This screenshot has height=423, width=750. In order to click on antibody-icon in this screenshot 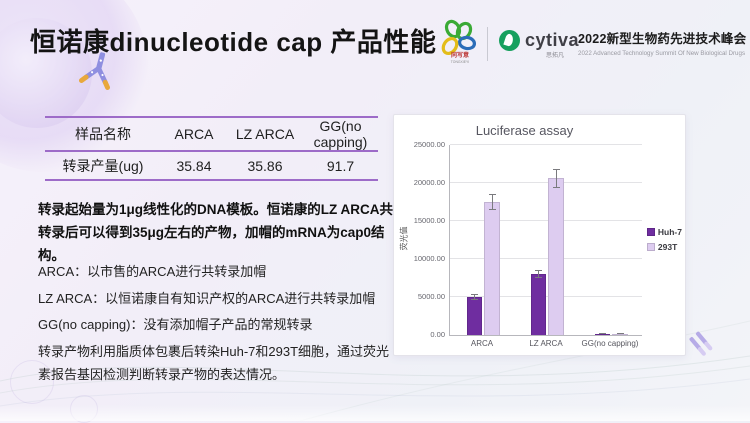, I will do `click(94, 71)`.